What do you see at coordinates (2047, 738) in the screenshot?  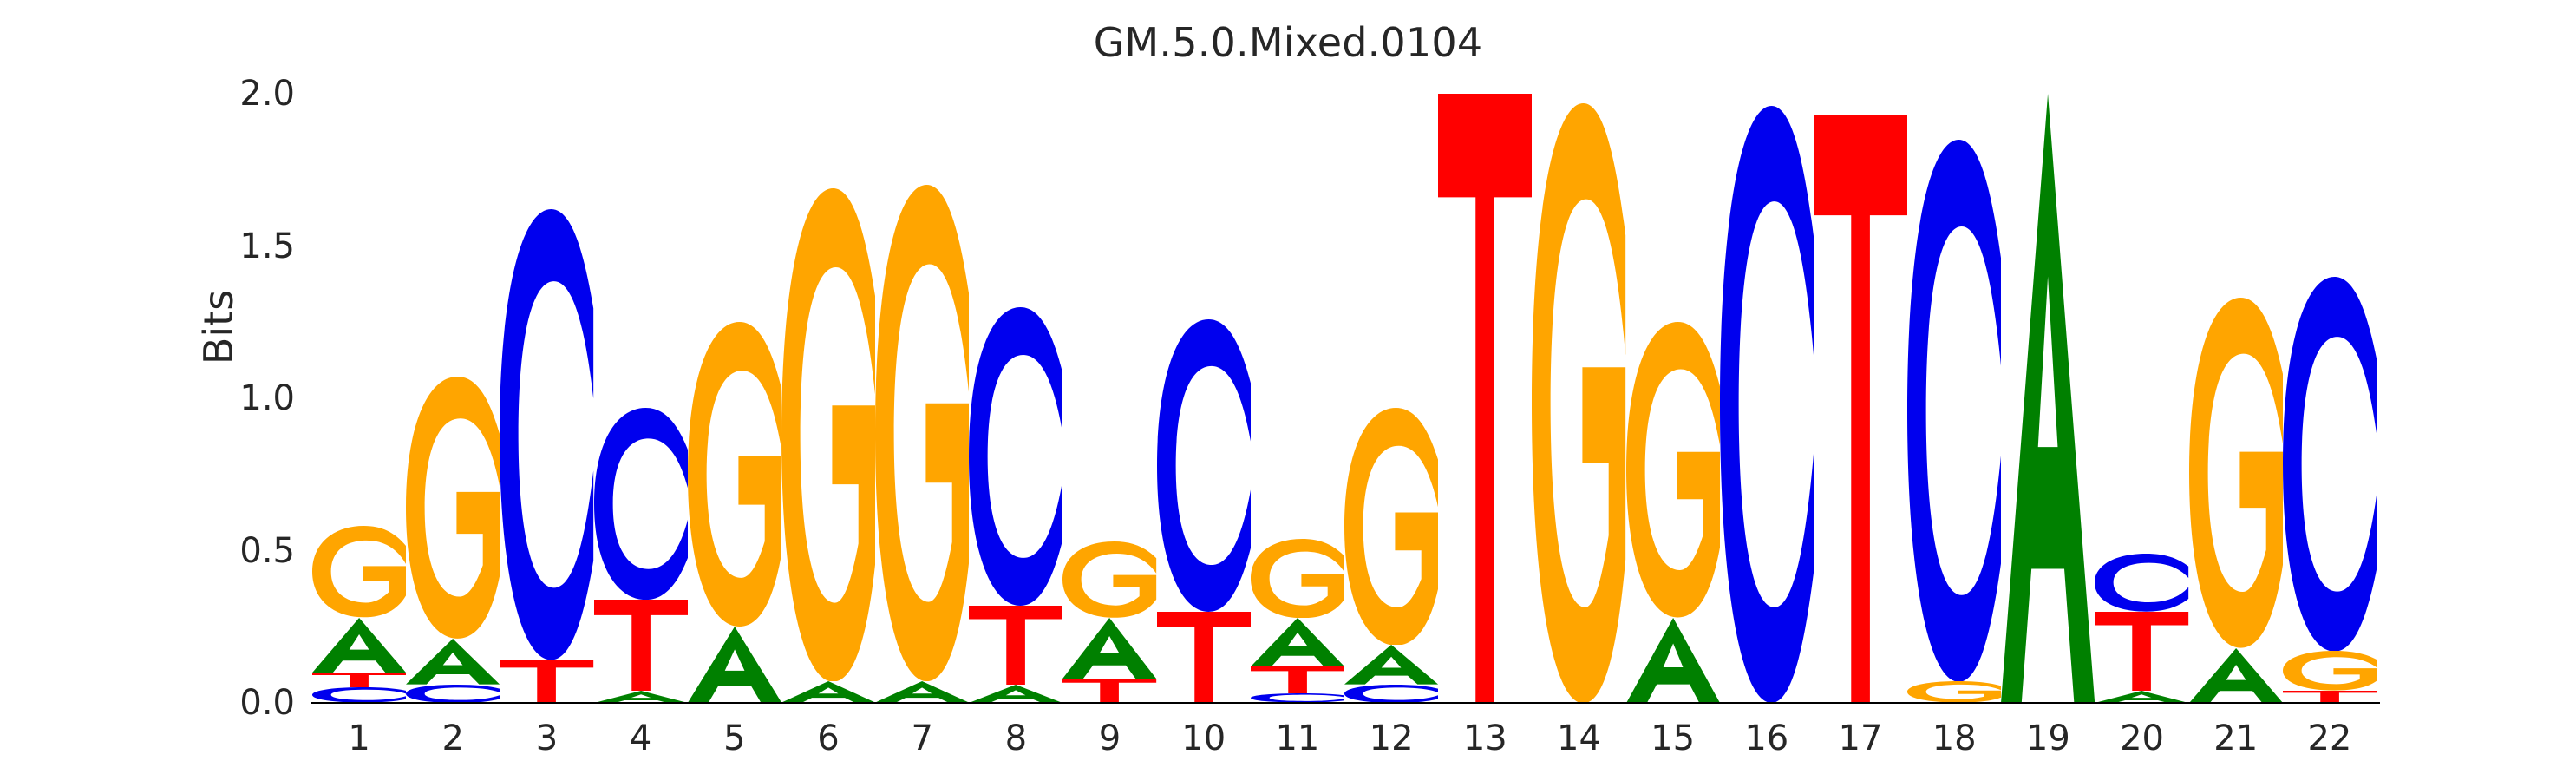 I see `x-tick-label: 19` at bounding box center [2047, 738].